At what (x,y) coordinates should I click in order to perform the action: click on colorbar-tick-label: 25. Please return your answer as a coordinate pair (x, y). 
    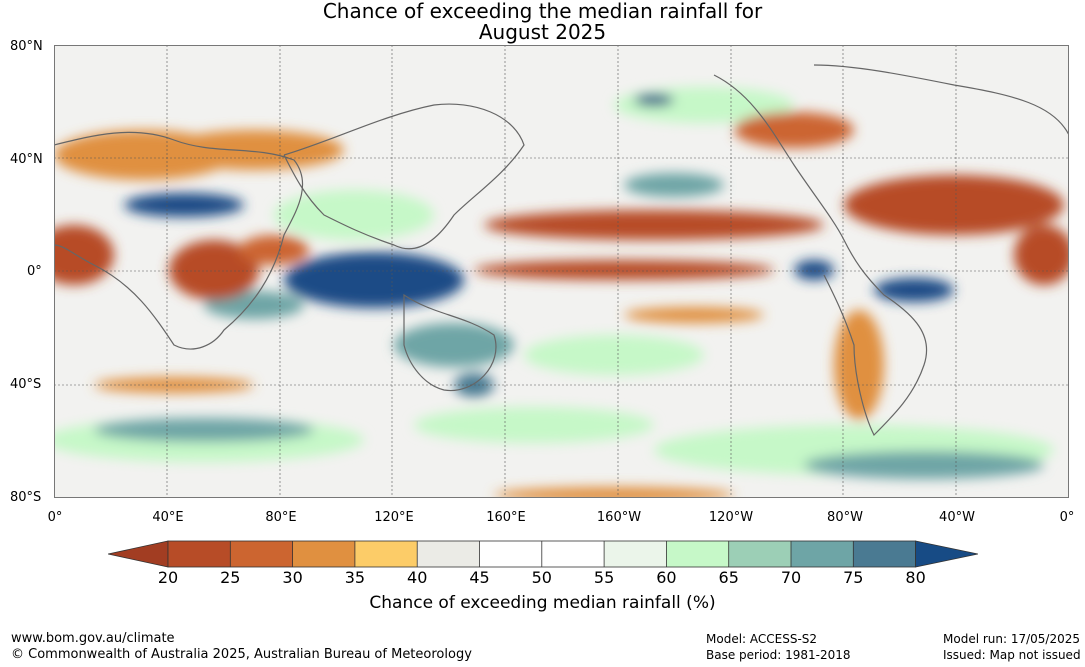
    Looking at the image, I should click on (230, 577).